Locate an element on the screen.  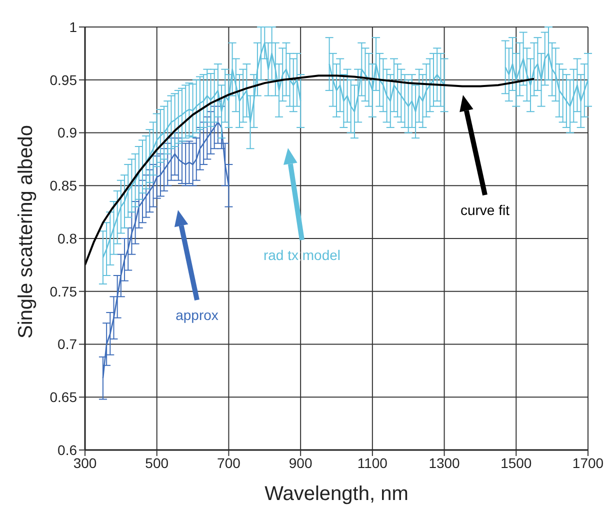
annotation: rad tx model is located at coordinates (302, 255).